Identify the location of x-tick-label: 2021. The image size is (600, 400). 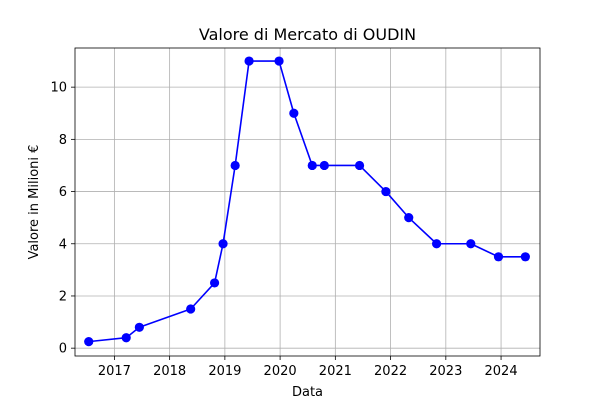
(335, 371).